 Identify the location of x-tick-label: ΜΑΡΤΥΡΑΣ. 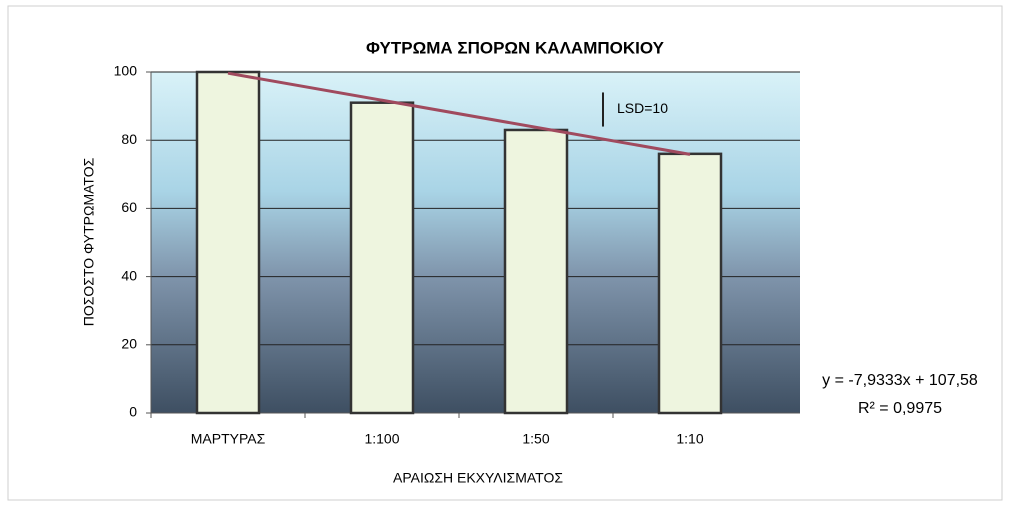
(228, 439).